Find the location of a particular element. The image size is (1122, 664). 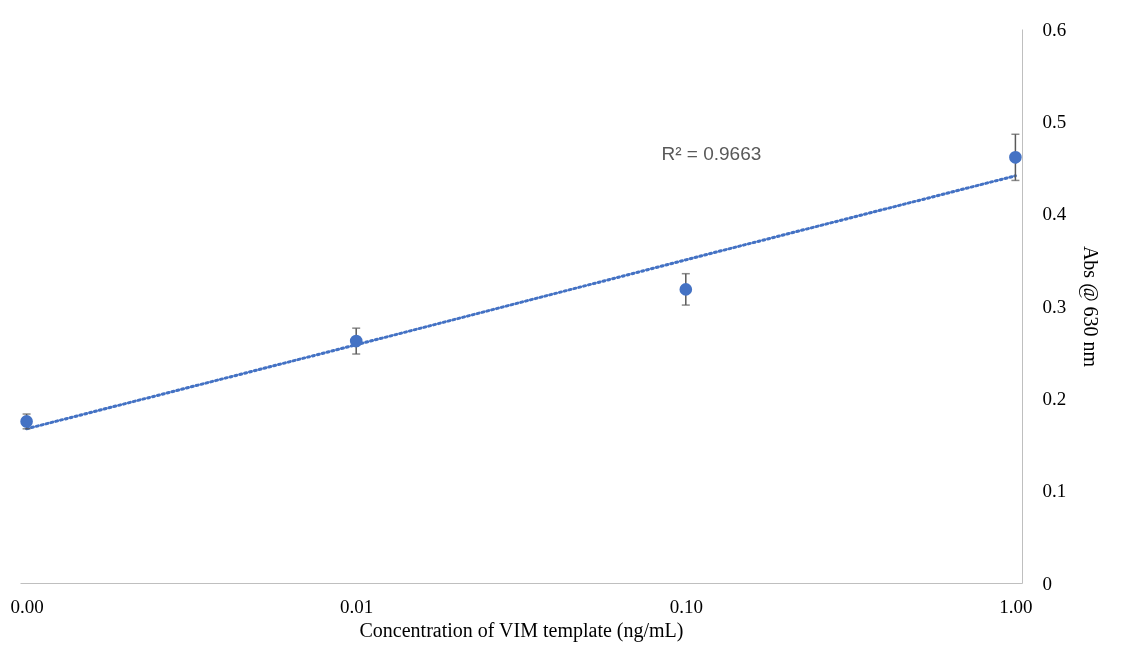

y-tick-label: 0 is located at coordinates (1047, 583).